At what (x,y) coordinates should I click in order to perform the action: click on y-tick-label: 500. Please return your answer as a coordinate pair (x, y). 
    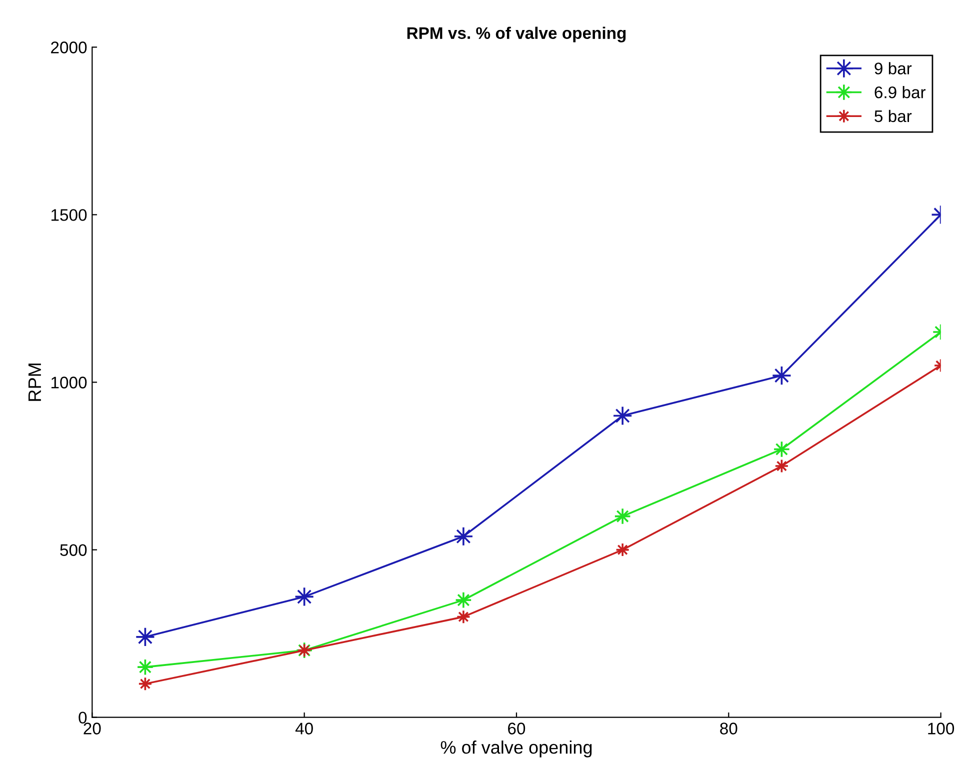
    Looking at the image, I should click on (73, 550).